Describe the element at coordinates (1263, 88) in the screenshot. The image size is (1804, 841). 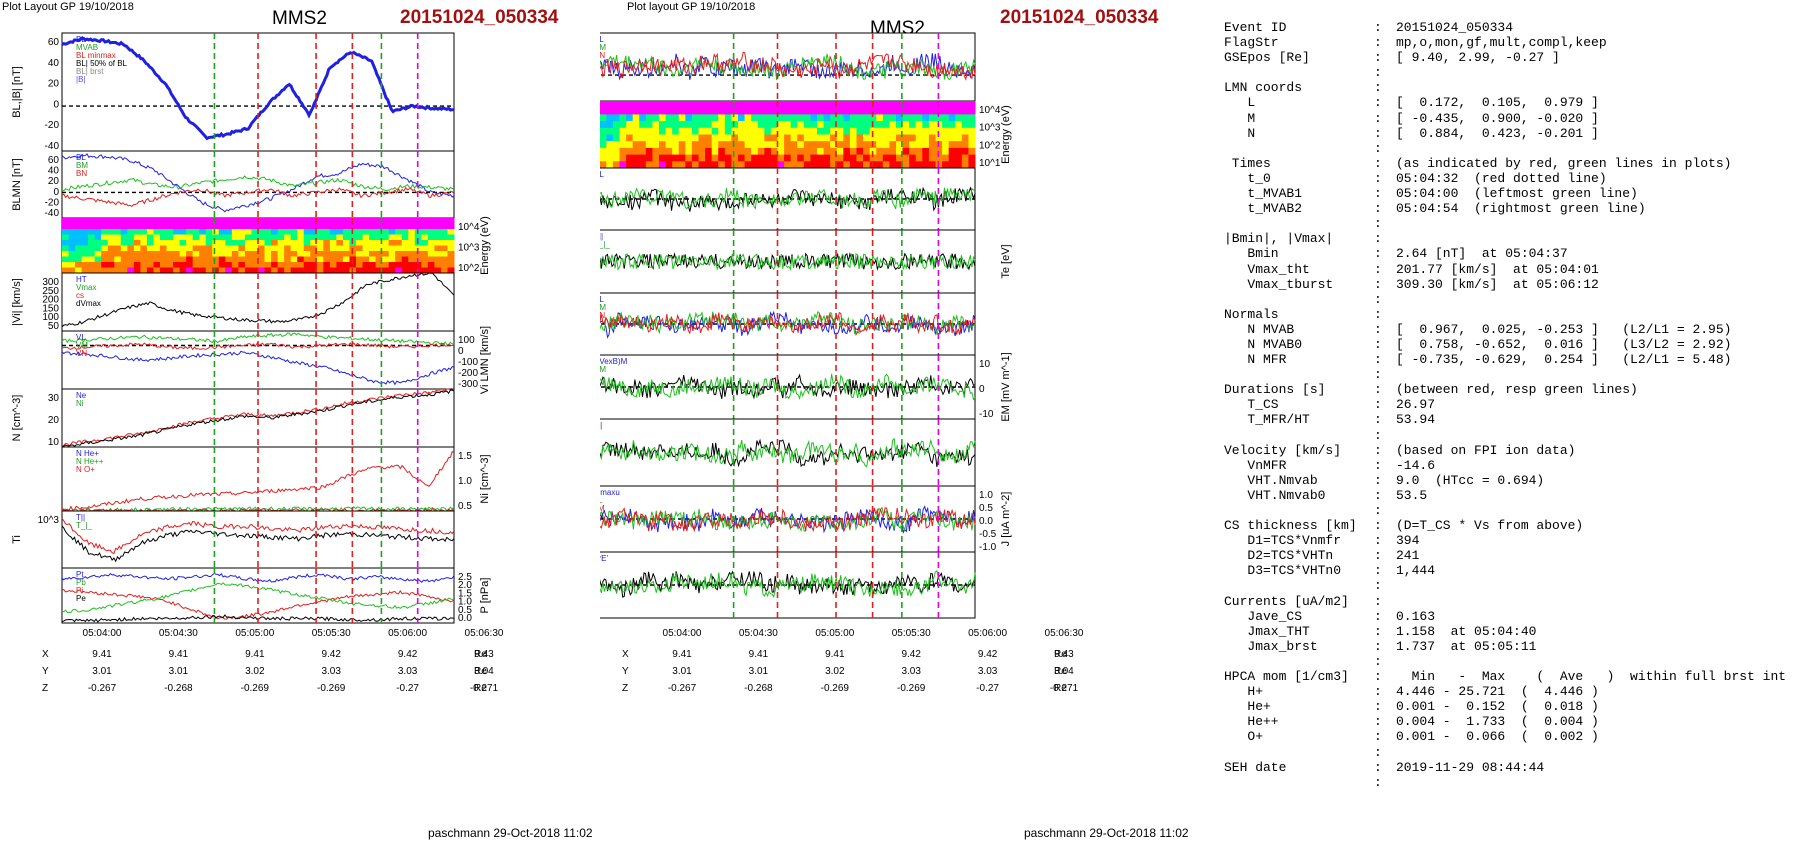
I see `info-key: LMN coords` at that location.